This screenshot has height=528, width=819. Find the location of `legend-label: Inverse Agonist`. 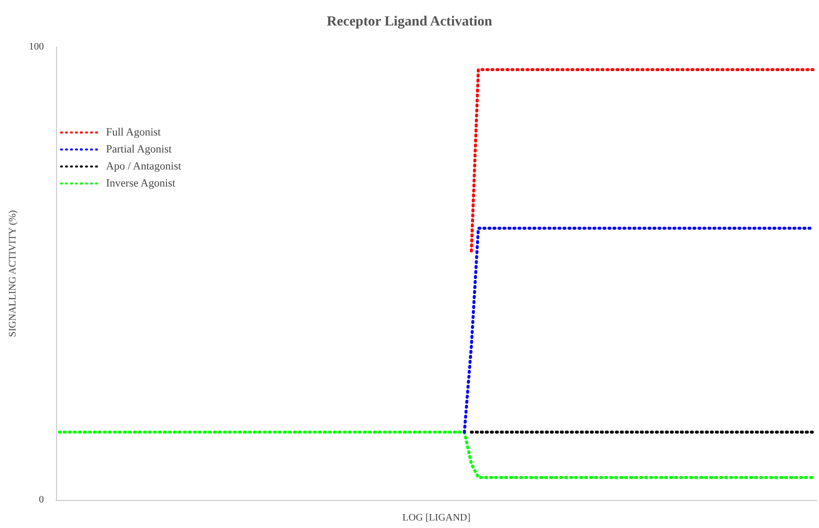

legend-label: Inverse Agonist is located at coordinates (141, 184).